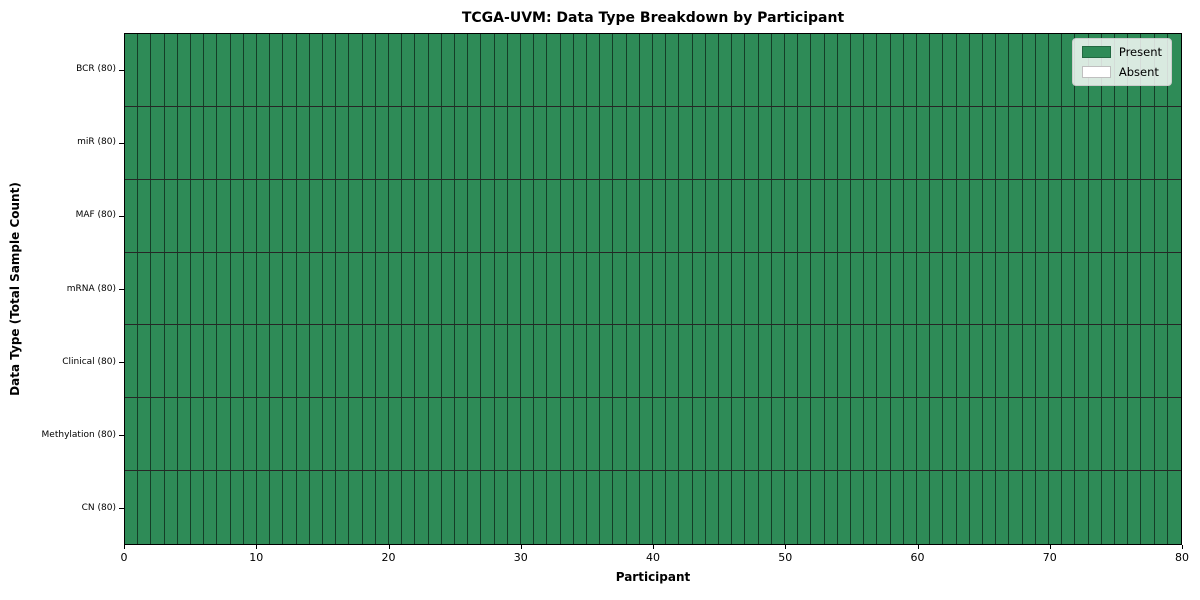 This screenshot has height=600, width=1200. Describe the element at coordinates (520, 557) in the screenshot. I see `x-tick-label: 30` at that location.